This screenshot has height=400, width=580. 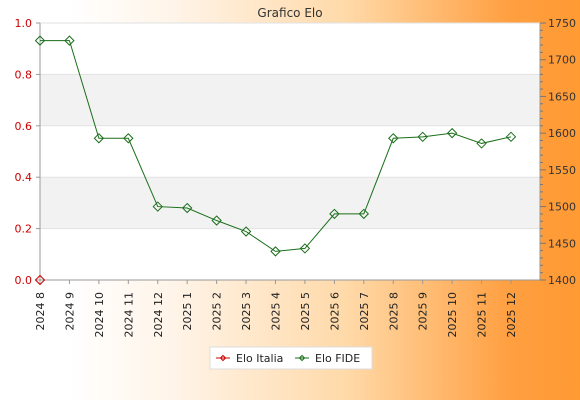 What do you see at coordinates (562, 207) in the screenshot?
I see `right-tick-label: 1500` at bounding box center [562, 207].